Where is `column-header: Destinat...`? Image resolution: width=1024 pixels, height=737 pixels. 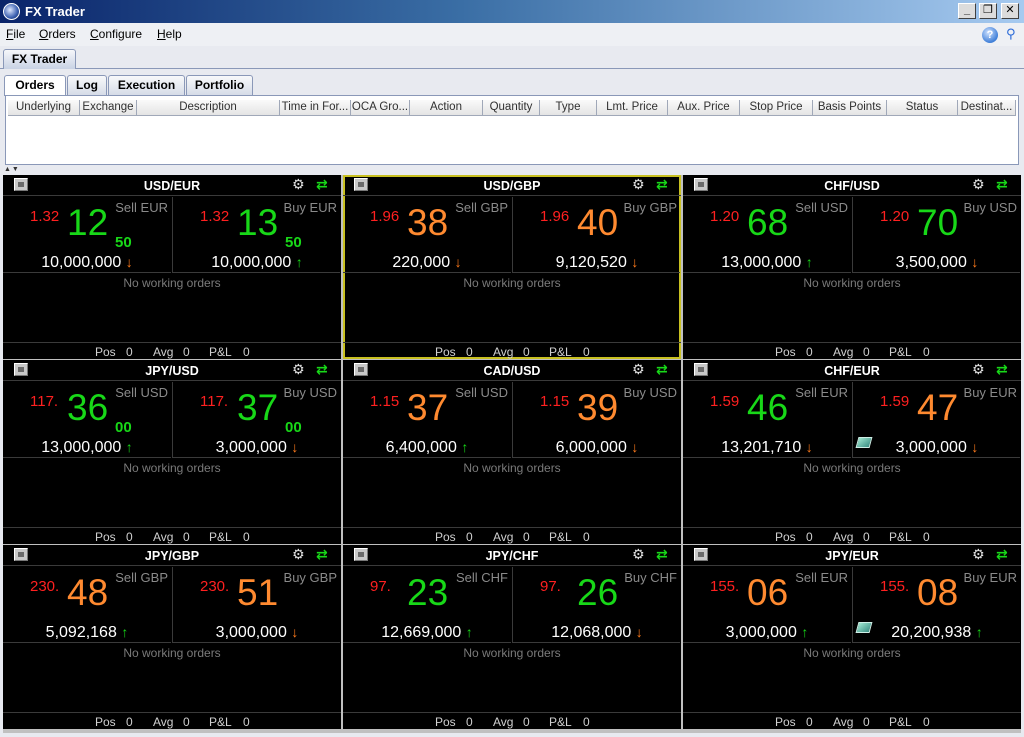
column-header: Destinat... is located at coordinates (987, 108).